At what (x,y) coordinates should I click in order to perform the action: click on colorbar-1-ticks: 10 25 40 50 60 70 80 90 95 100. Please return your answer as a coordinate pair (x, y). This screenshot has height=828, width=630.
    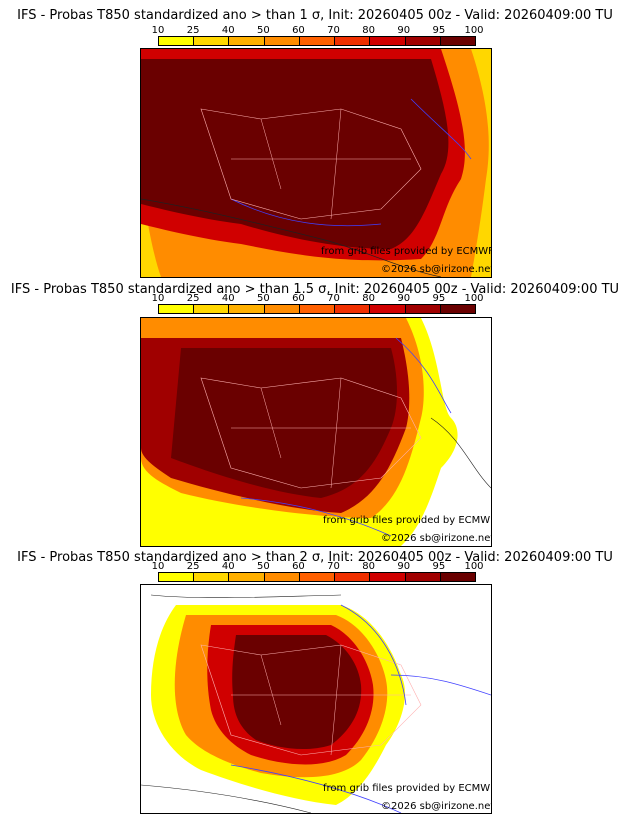
    Looking at the image, I should click on (318, 30).